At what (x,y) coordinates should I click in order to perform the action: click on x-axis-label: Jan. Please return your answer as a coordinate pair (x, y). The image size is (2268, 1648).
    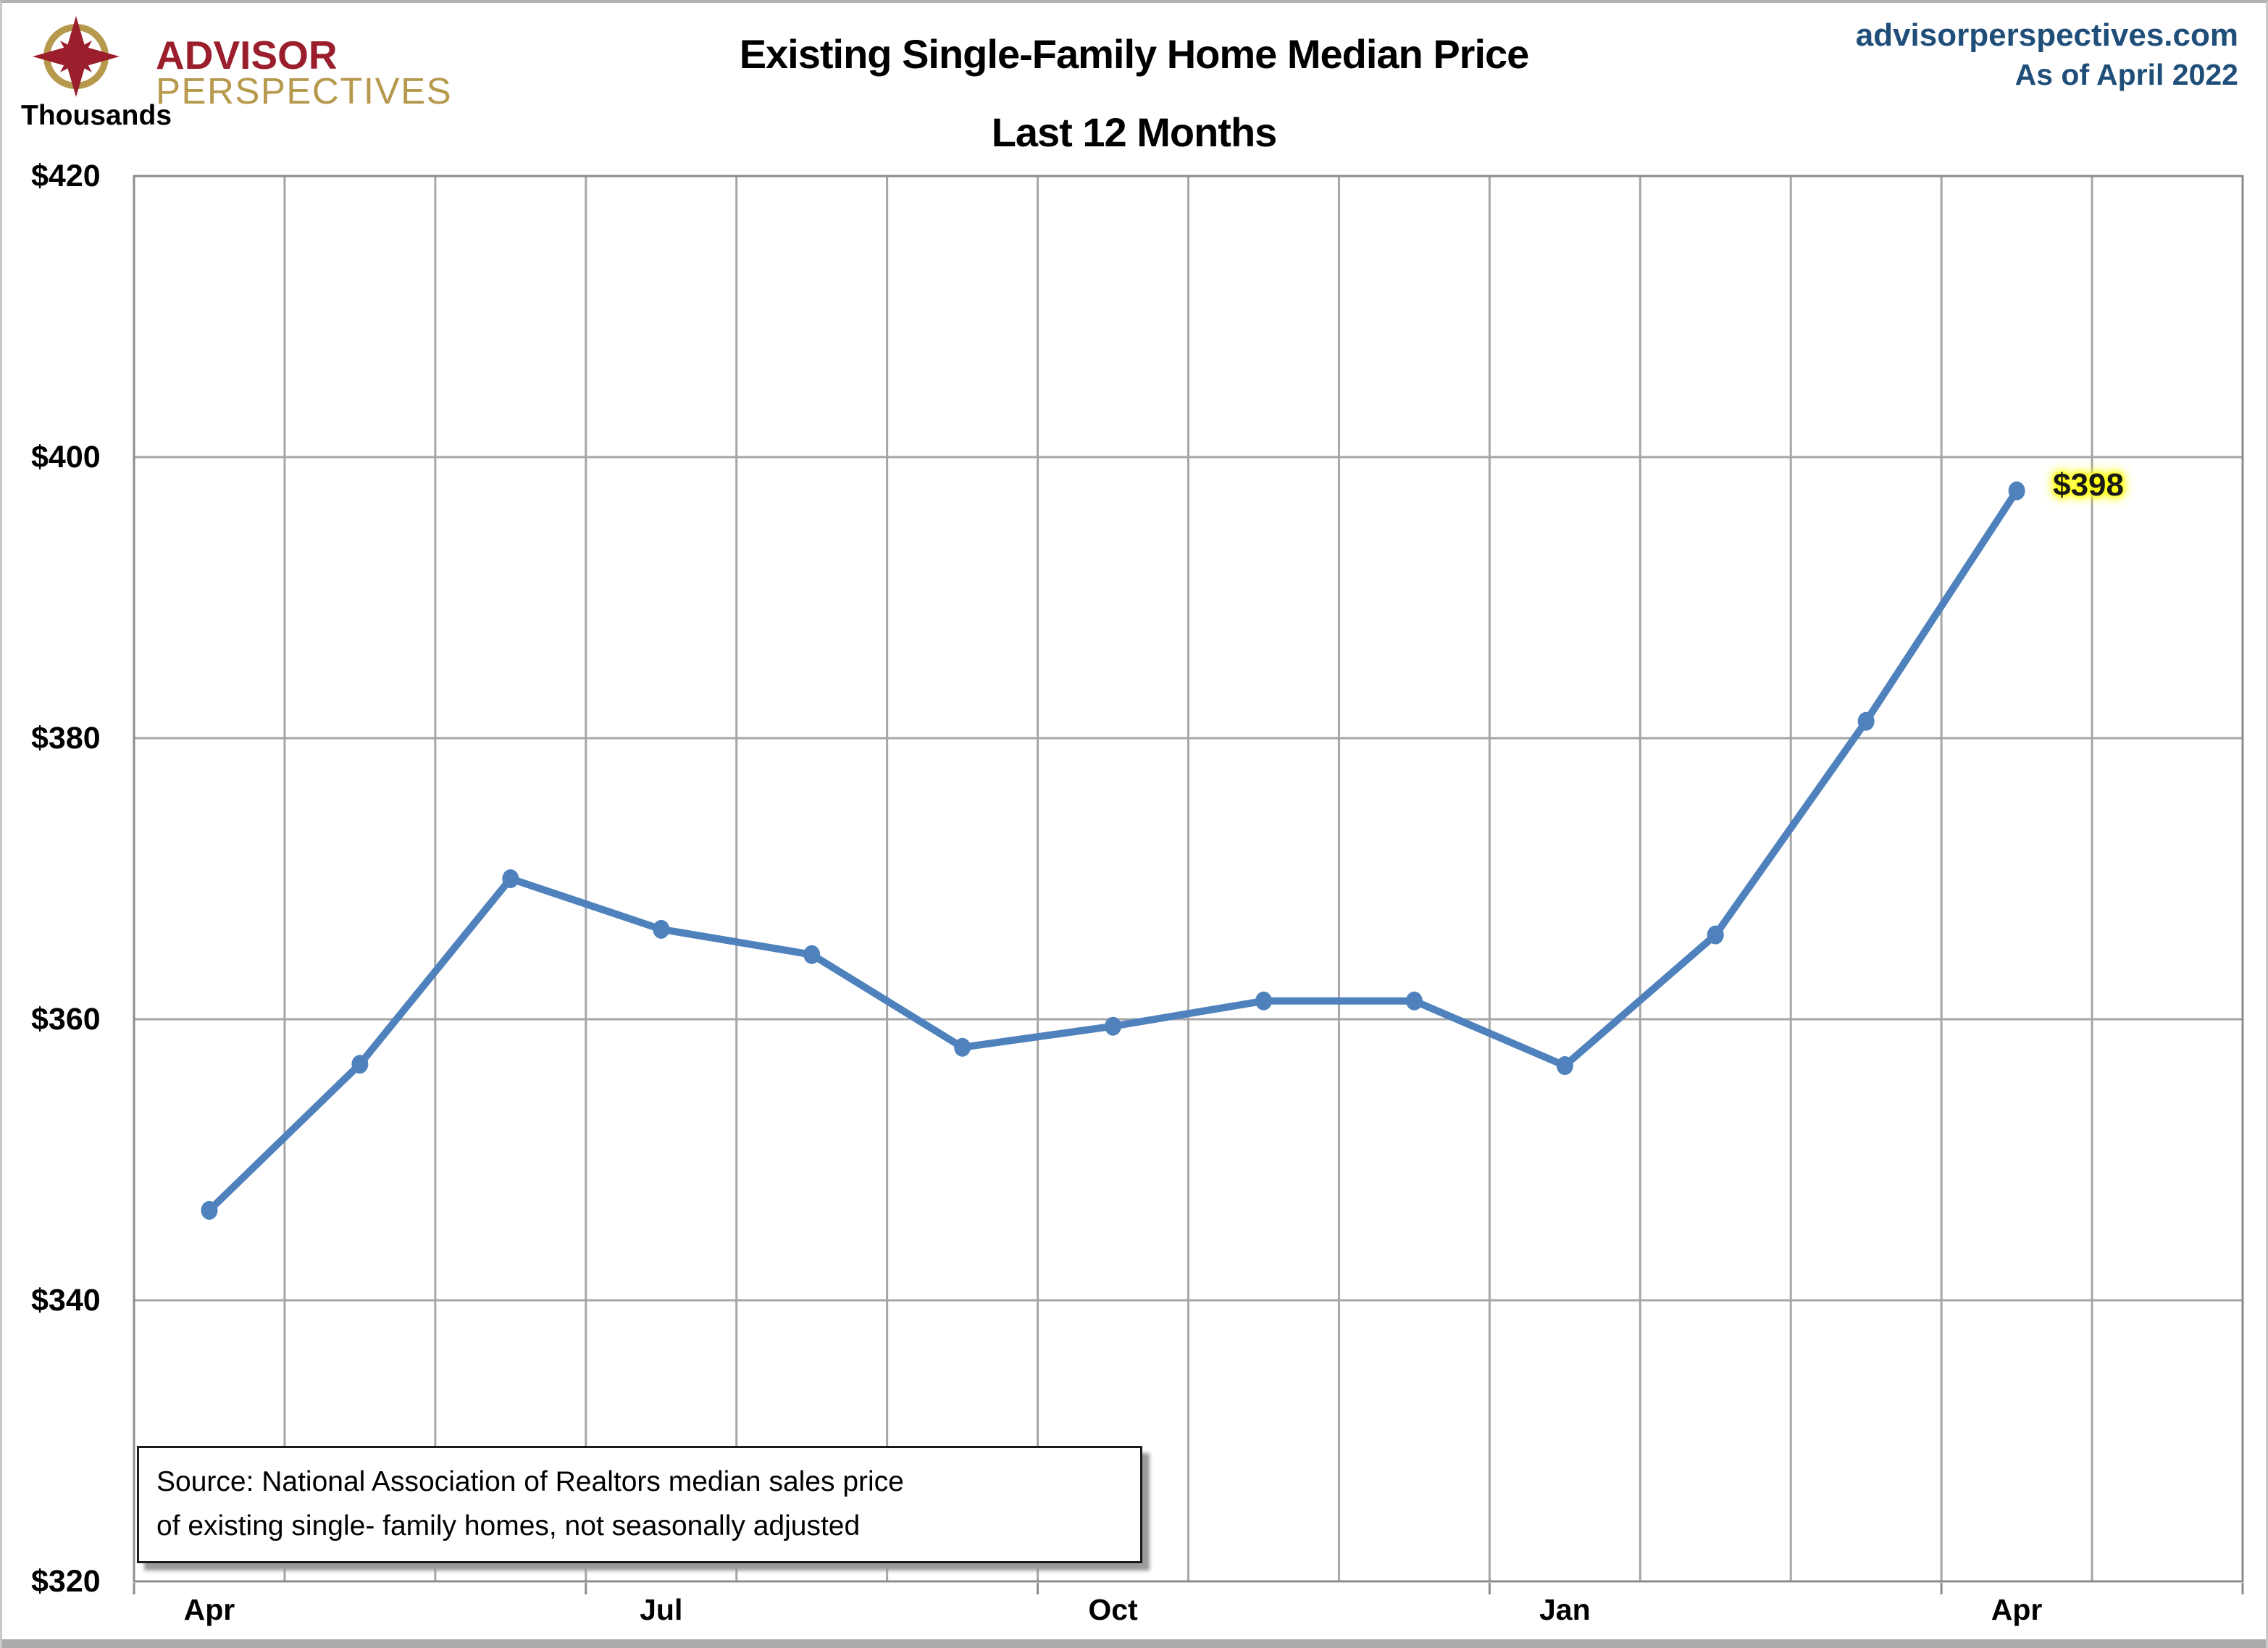
    Looking at the image, I should click on (1565, 1609).